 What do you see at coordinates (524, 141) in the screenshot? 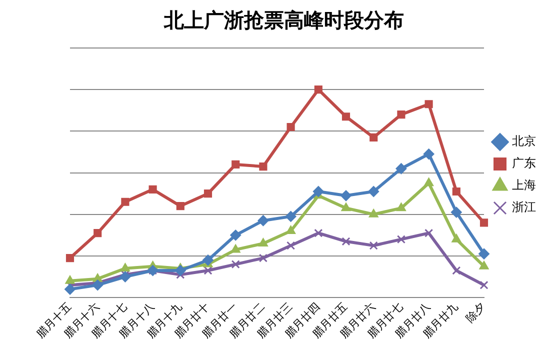
I see `legend-label: 北京` at bounding box center [524, 141].